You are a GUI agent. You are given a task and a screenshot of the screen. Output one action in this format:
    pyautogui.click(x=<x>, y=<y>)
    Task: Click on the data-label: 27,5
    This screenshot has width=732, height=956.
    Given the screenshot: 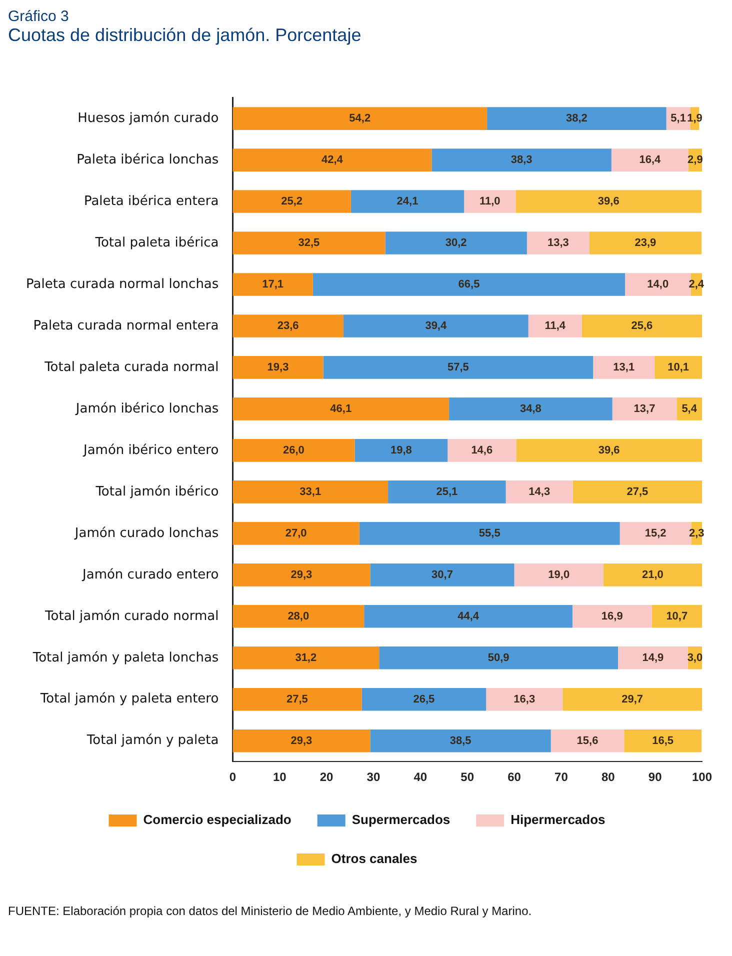 What is the action you would take?
    pyautogui.click(x=637, y=492)
    